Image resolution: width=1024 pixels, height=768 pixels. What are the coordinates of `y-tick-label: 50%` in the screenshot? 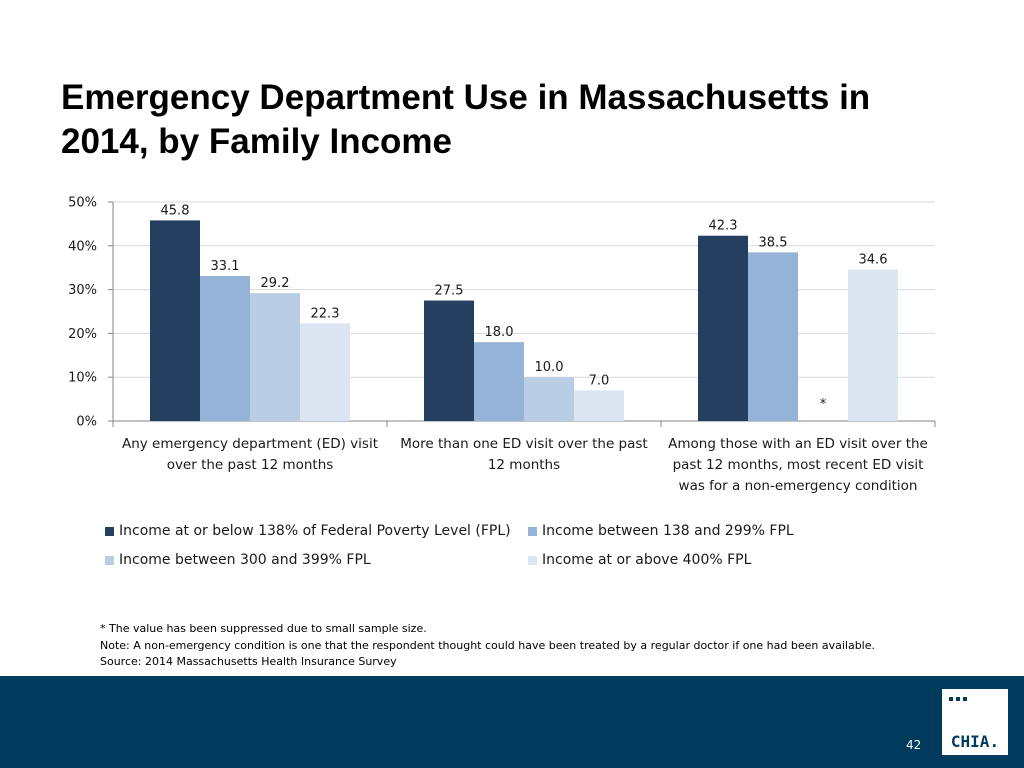 It's located at (82, 203).